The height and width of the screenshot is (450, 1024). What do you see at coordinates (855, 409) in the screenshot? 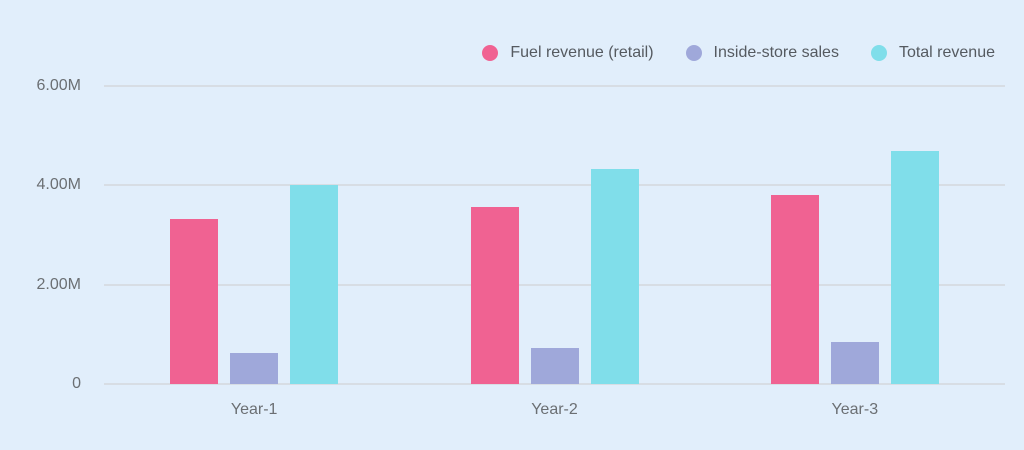
I see `x-tick-label: Year-3` at bounding box center [855, 409].